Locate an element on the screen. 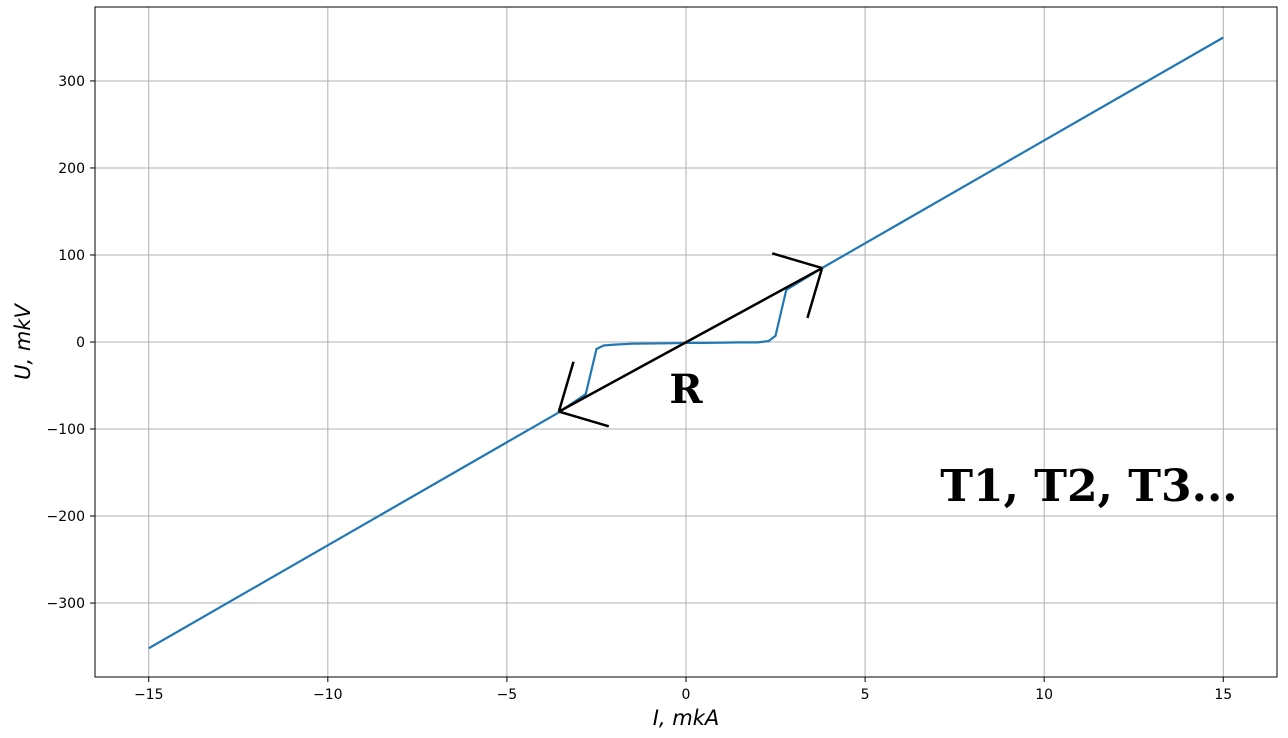 This screenshot has width=1288, height=738. y-axis-ticks: −300 −200 −100 0 100 200 300 is located at coordinates (71, 343).